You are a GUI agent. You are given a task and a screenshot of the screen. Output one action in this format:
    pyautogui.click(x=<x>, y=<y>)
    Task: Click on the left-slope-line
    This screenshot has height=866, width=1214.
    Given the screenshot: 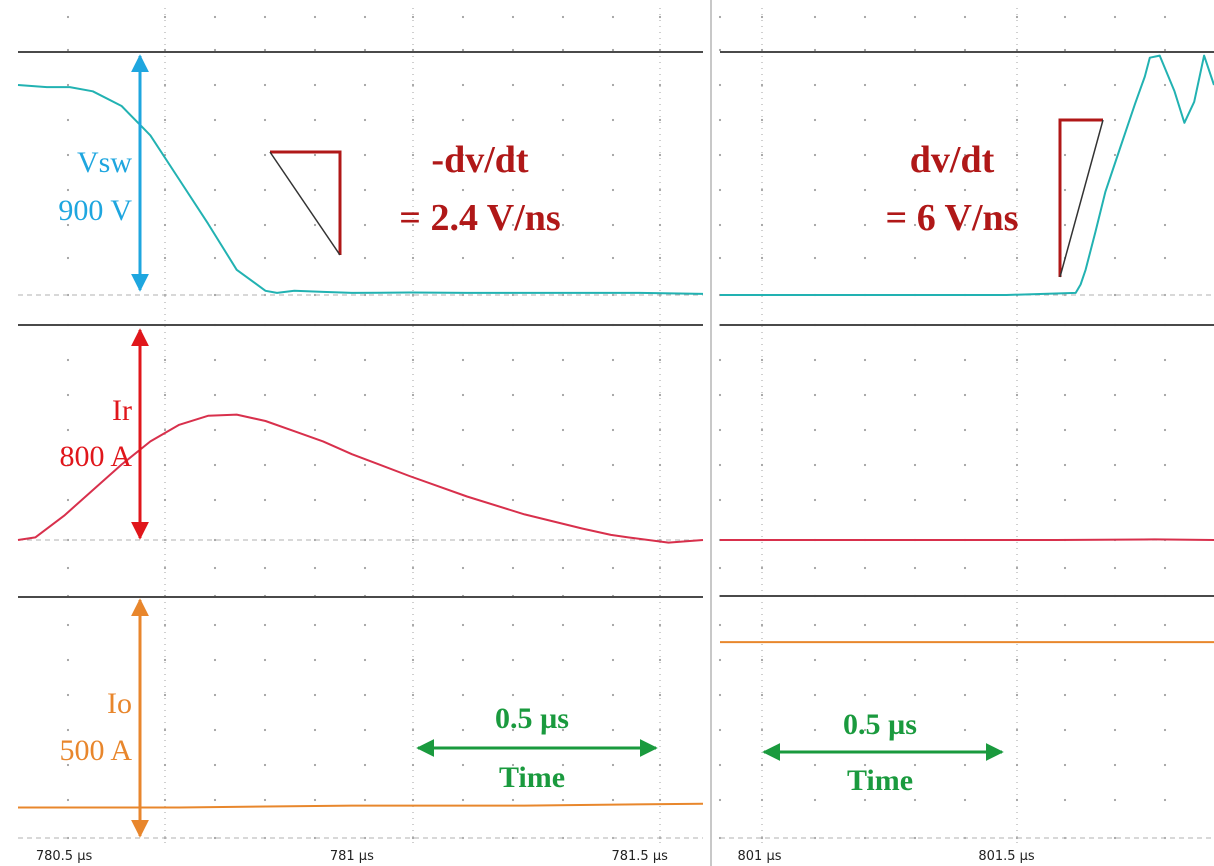 What is the action you would take?
    pyautogui.click(x=305, y=203)
    